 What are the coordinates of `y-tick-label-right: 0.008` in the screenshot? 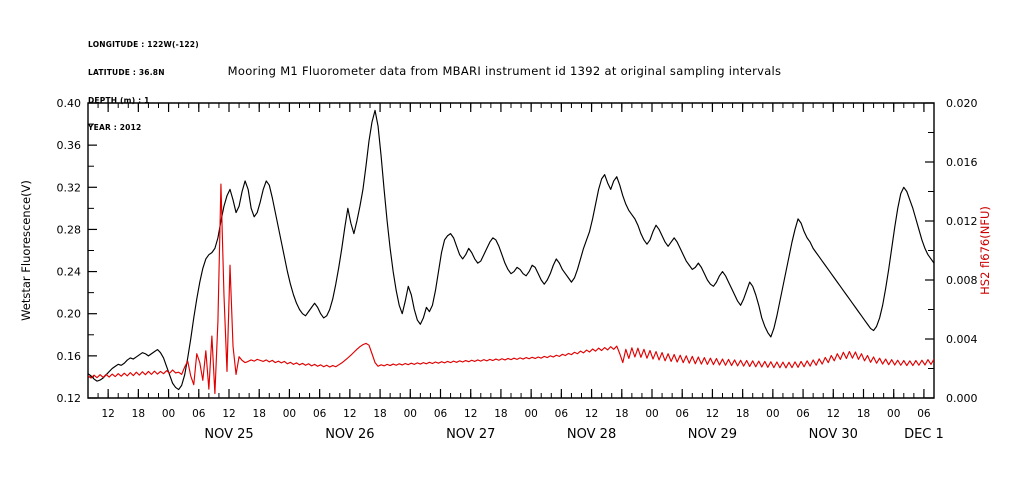 It's located at (962, 280).